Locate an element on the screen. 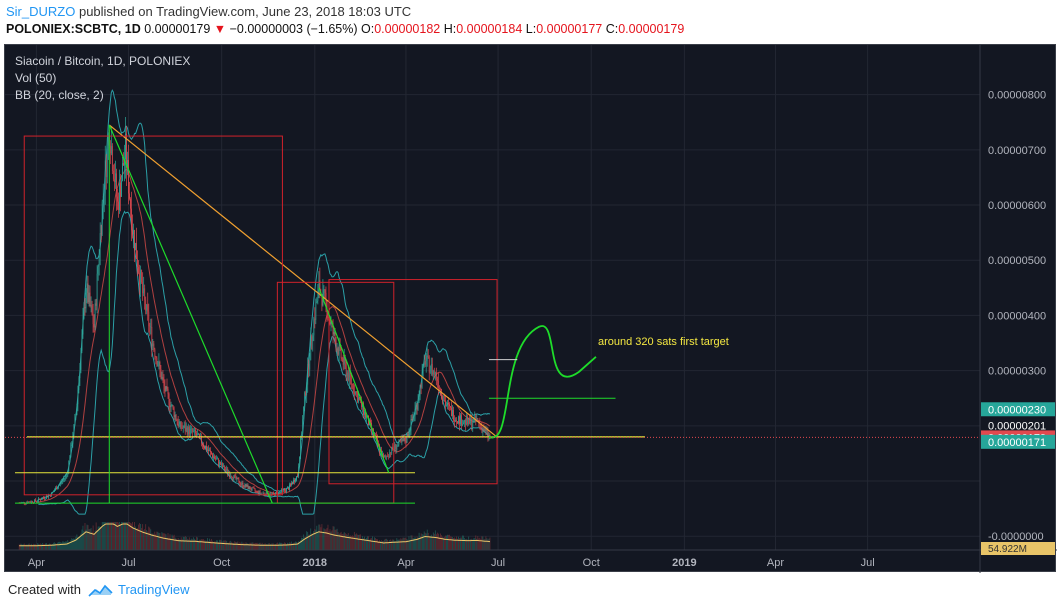 This screenshot has height=607, width=1060. y-tick-label: 0.00000700 is located at coordinates (1017, 151).